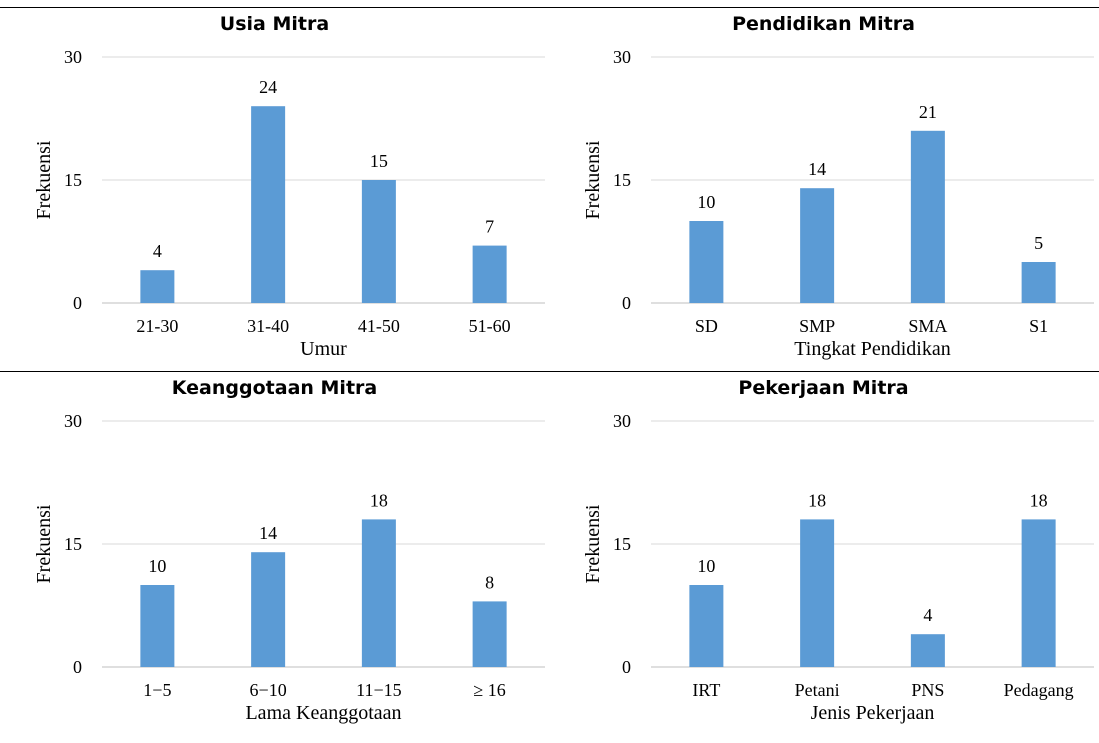  I want to click on data-label: 8, so click(489, 582).